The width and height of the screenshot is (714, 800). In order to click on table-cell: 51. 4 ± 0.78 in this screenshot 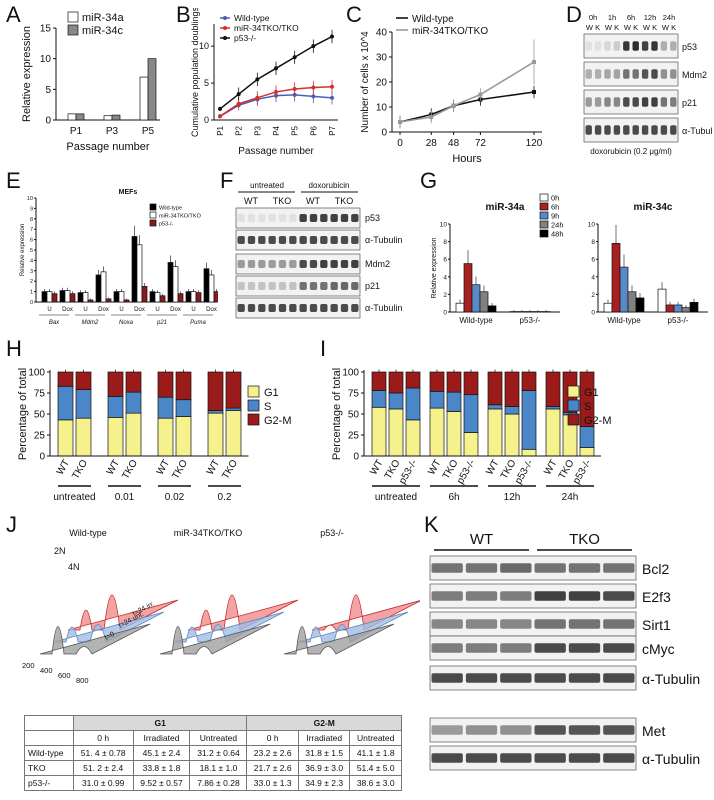, I will do `click(103, 753)`.